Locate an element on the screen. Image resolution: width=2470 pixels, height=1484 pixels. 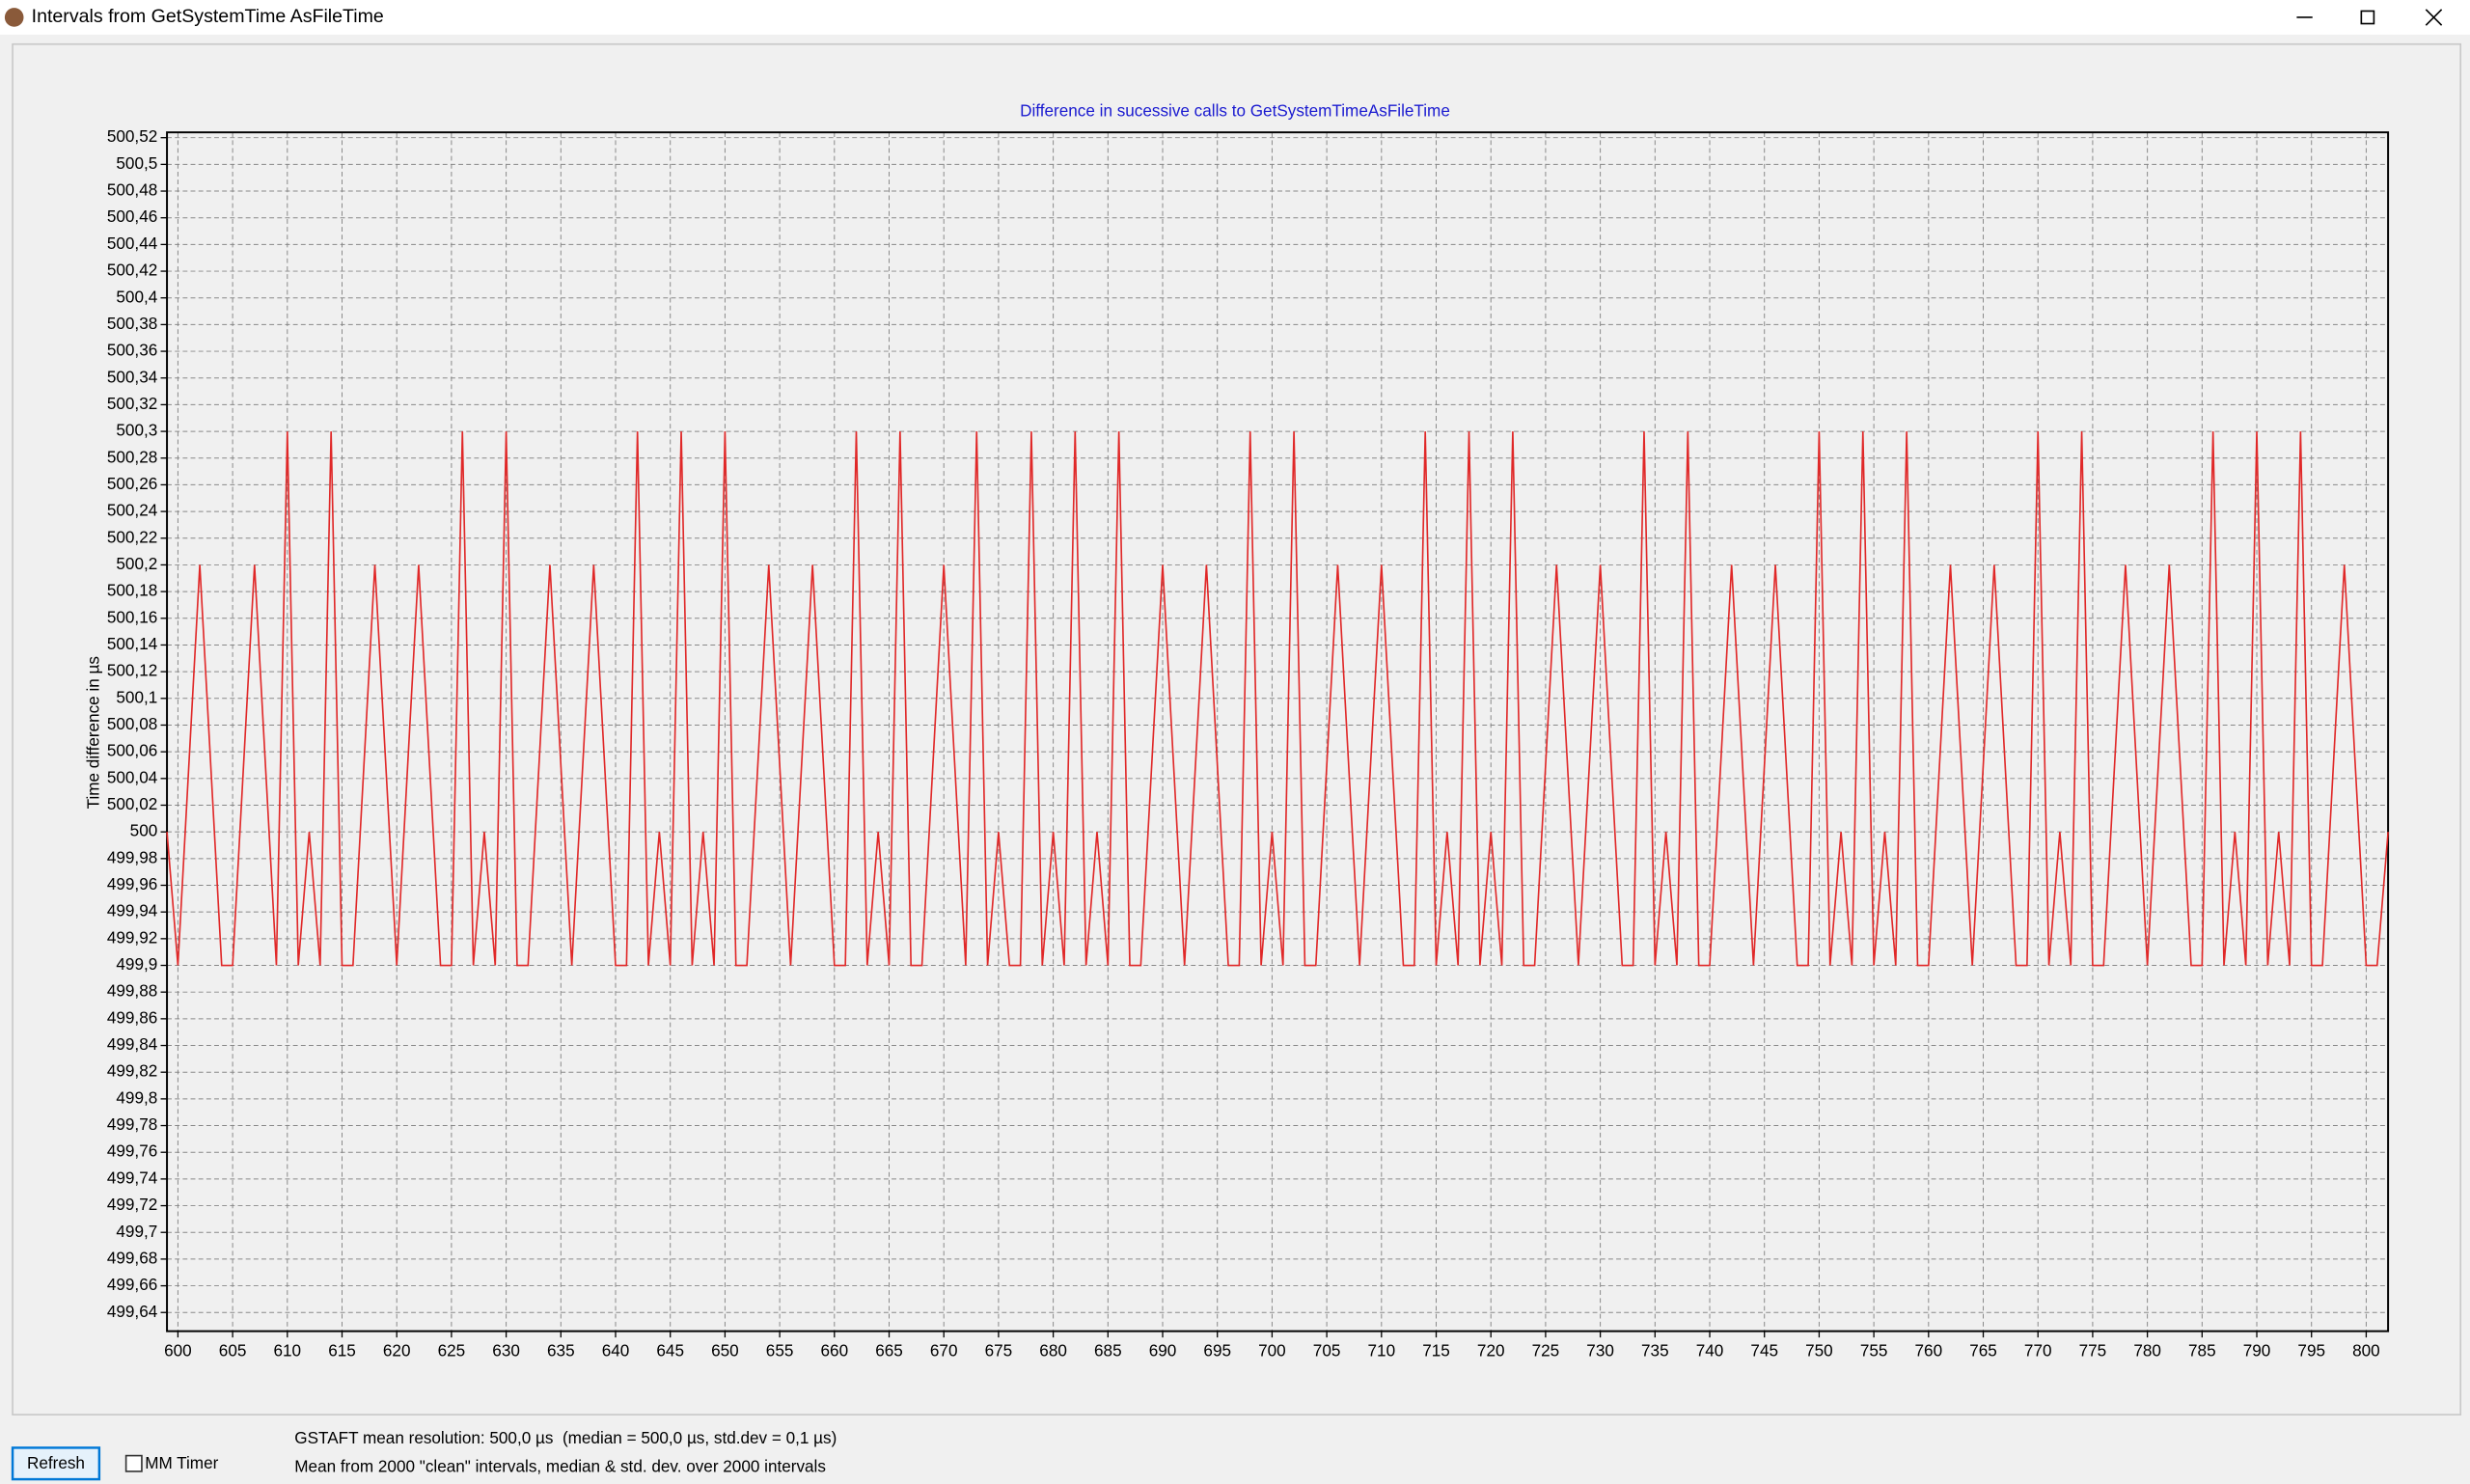
y-tick-label: 500,34 is located at coordinates (132, 376).